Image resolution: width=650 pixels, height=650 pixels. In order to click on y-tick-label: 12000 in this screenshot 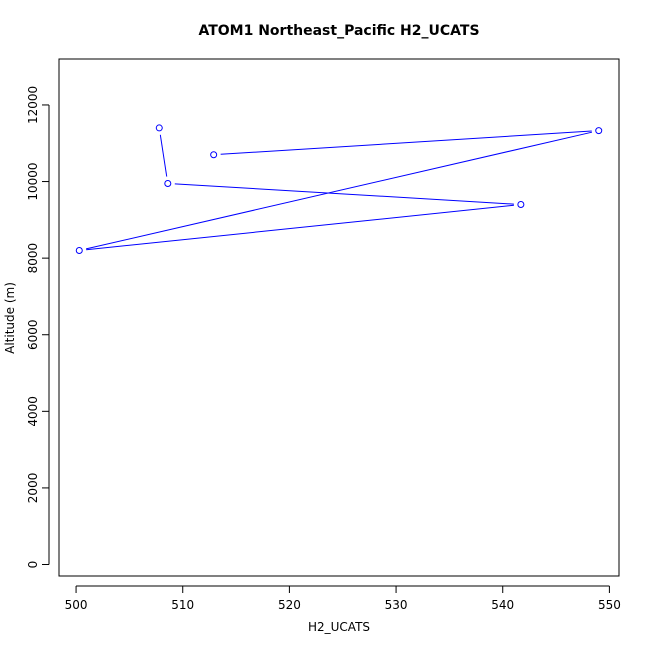, I will do `click(33, 105)`.